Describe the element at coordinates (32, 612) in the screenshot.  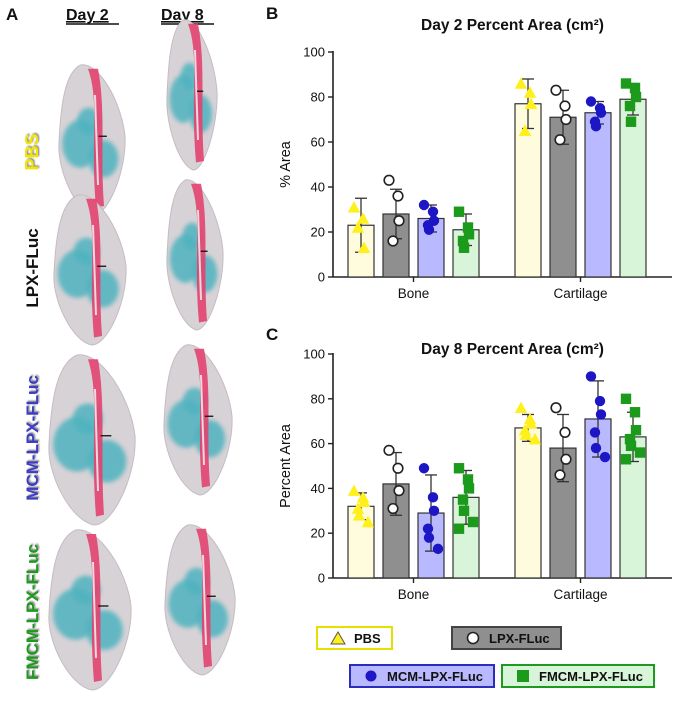
I see `row-label-fmcm-lpx-fluc: FMCM-LPX-FLuc` at that location.